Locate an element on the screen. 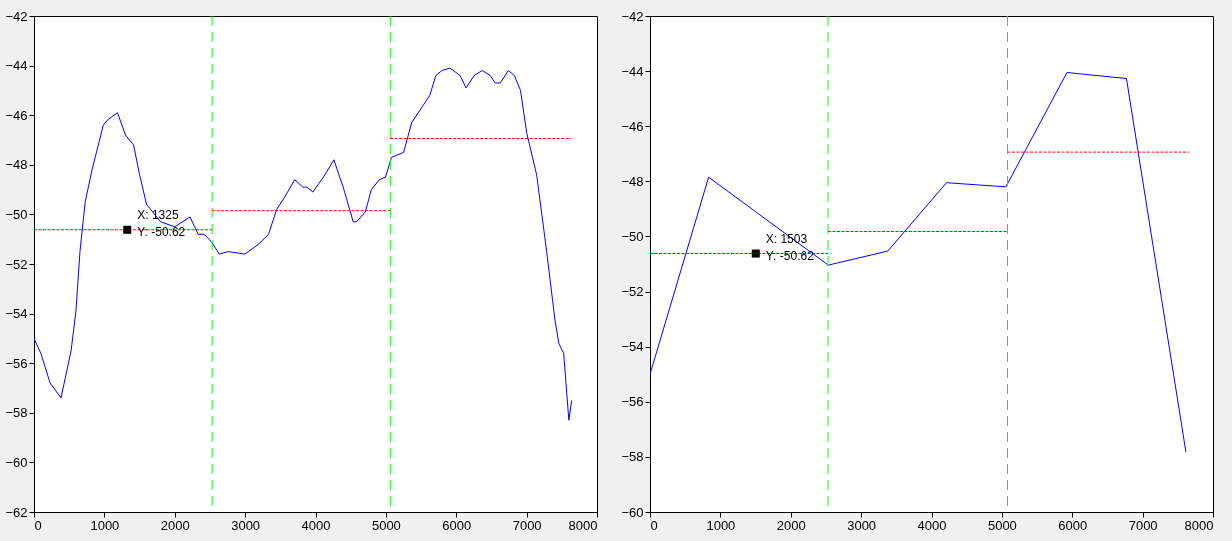 This screenshot has height=541, width=1232. y-tick-label: −62 is located at coordinates (16, 512).